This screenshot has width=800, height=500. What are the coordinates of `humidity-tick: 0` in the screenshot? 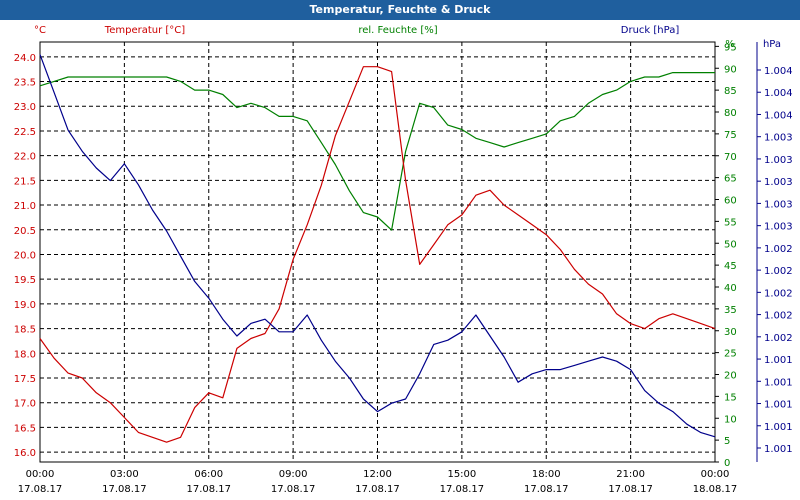 It's located at (727, 463).